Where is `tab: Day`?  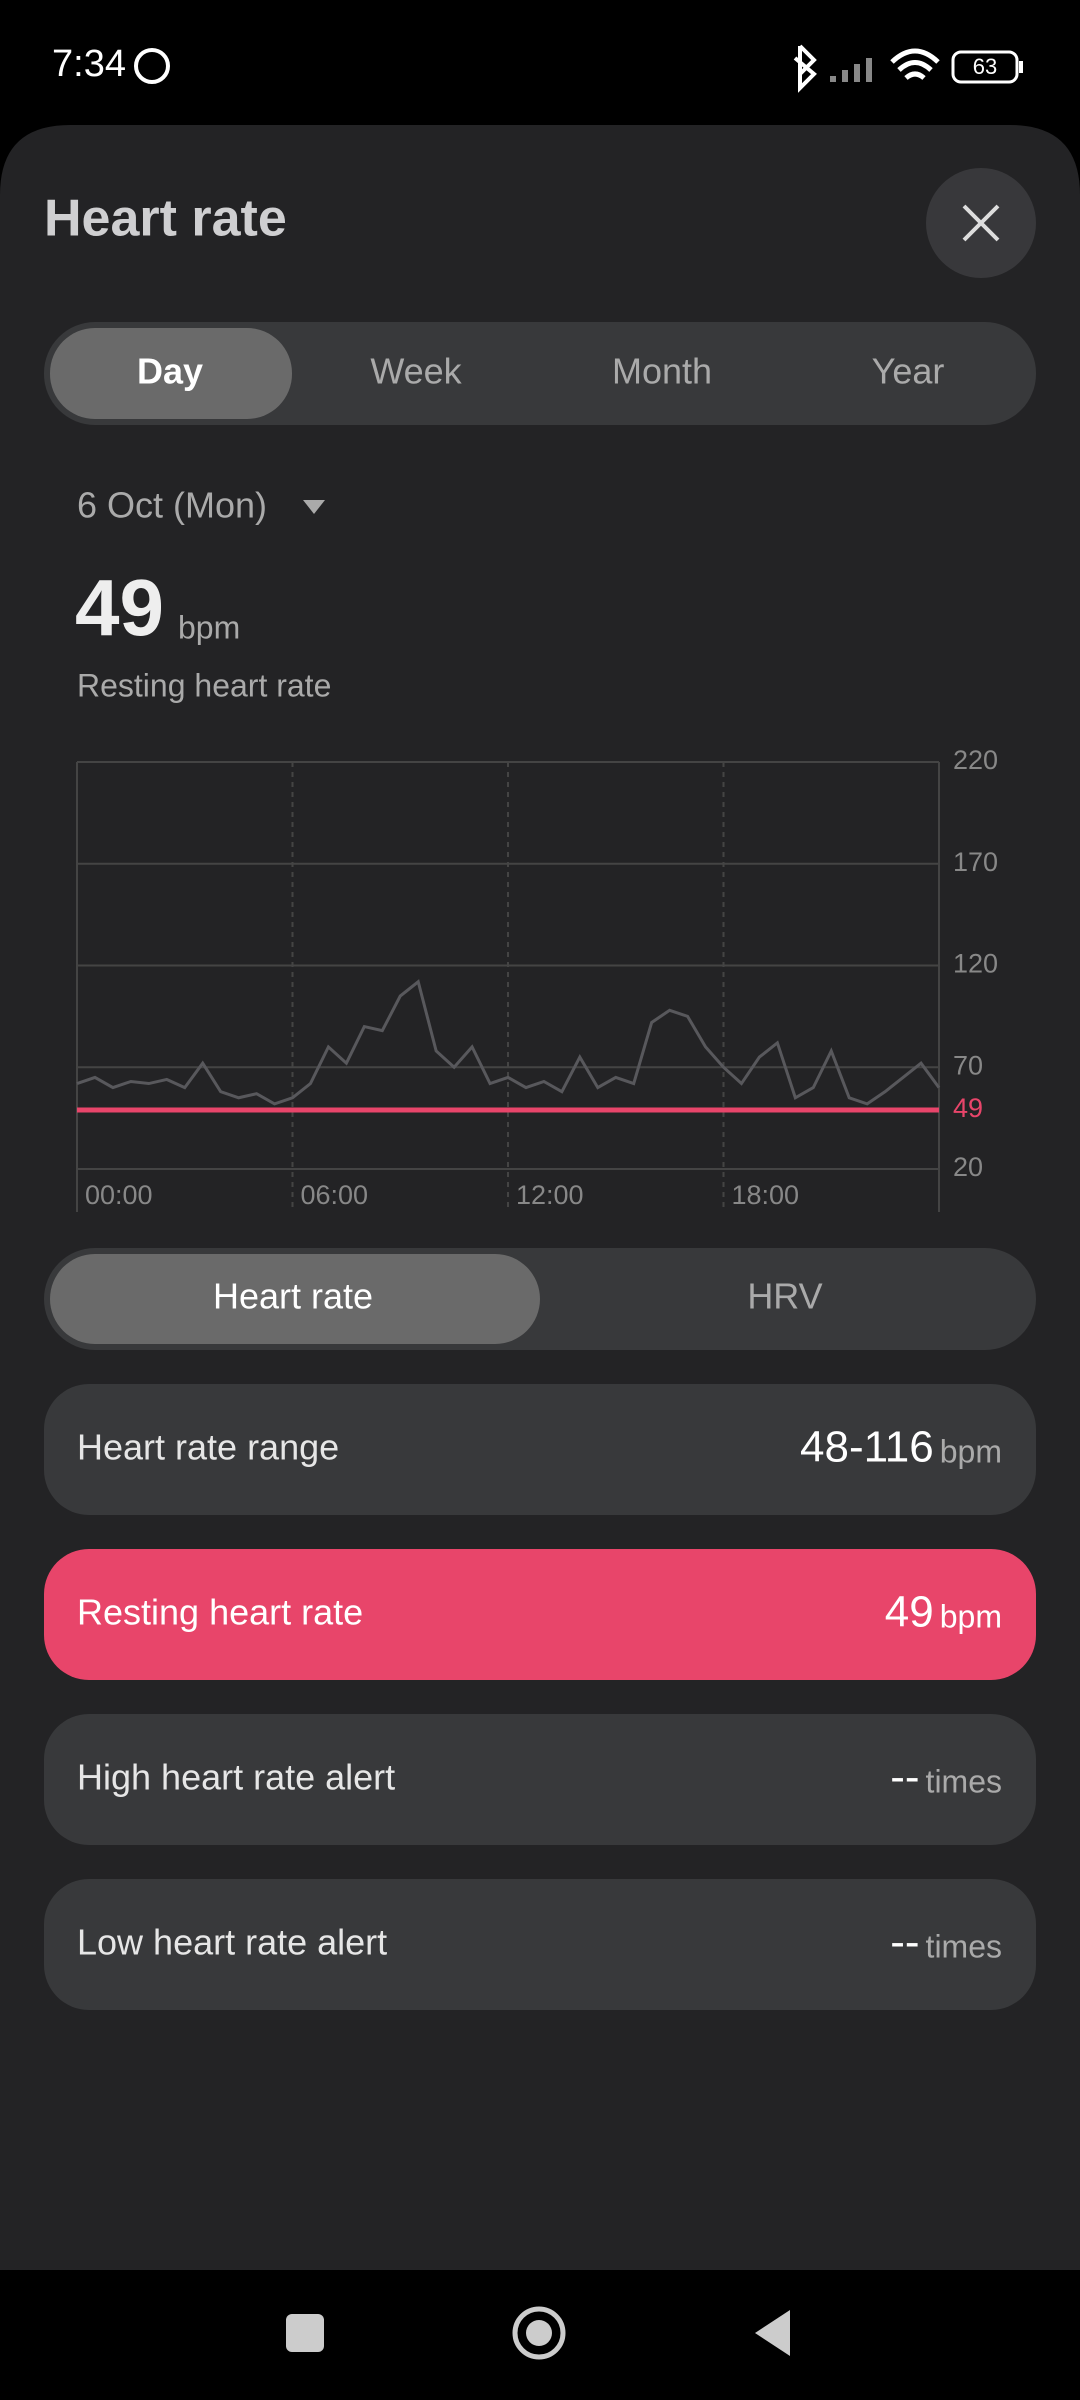 tab: Day is located at coordinates (170, 371).